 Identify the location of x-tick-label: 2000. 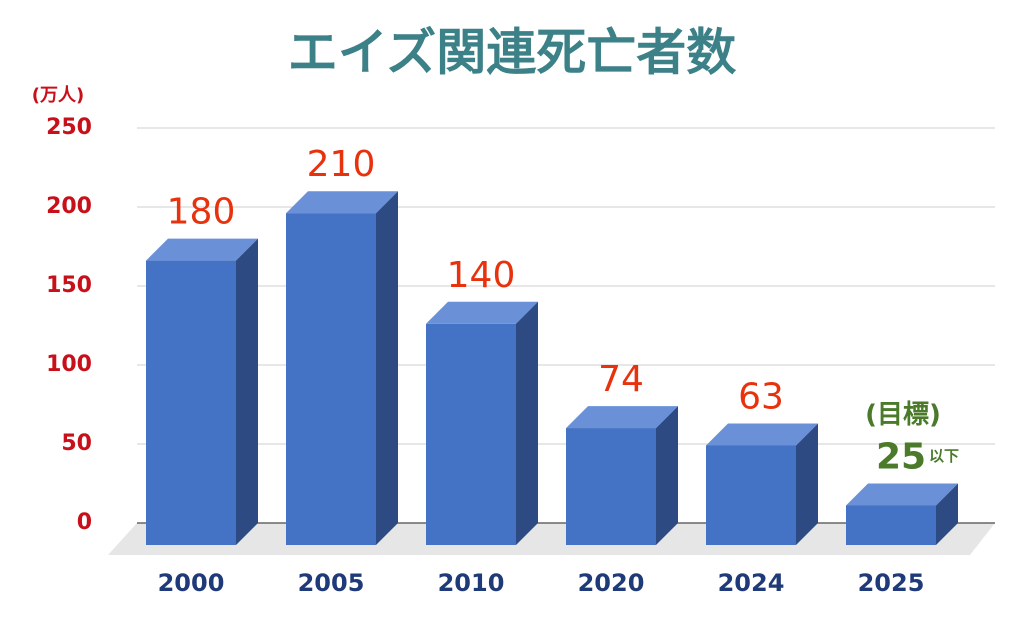
(191, 583).